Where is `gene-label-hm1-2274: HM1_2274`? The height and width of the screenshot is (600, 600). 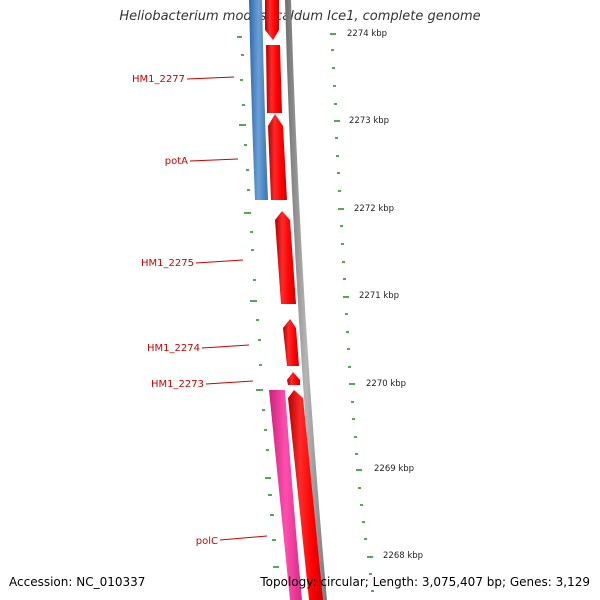
gene-label-hm1-2274: HM1_2274 is located at coordinates (173, 348).